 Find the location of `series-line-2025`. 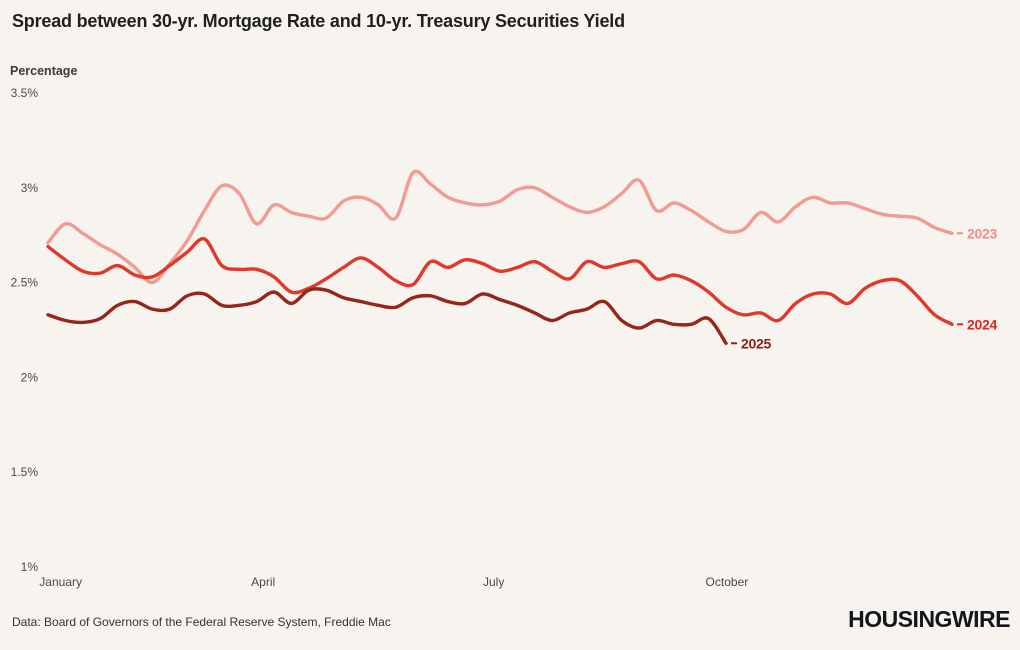

series-line-2025 is located at coordinates (387, 316).